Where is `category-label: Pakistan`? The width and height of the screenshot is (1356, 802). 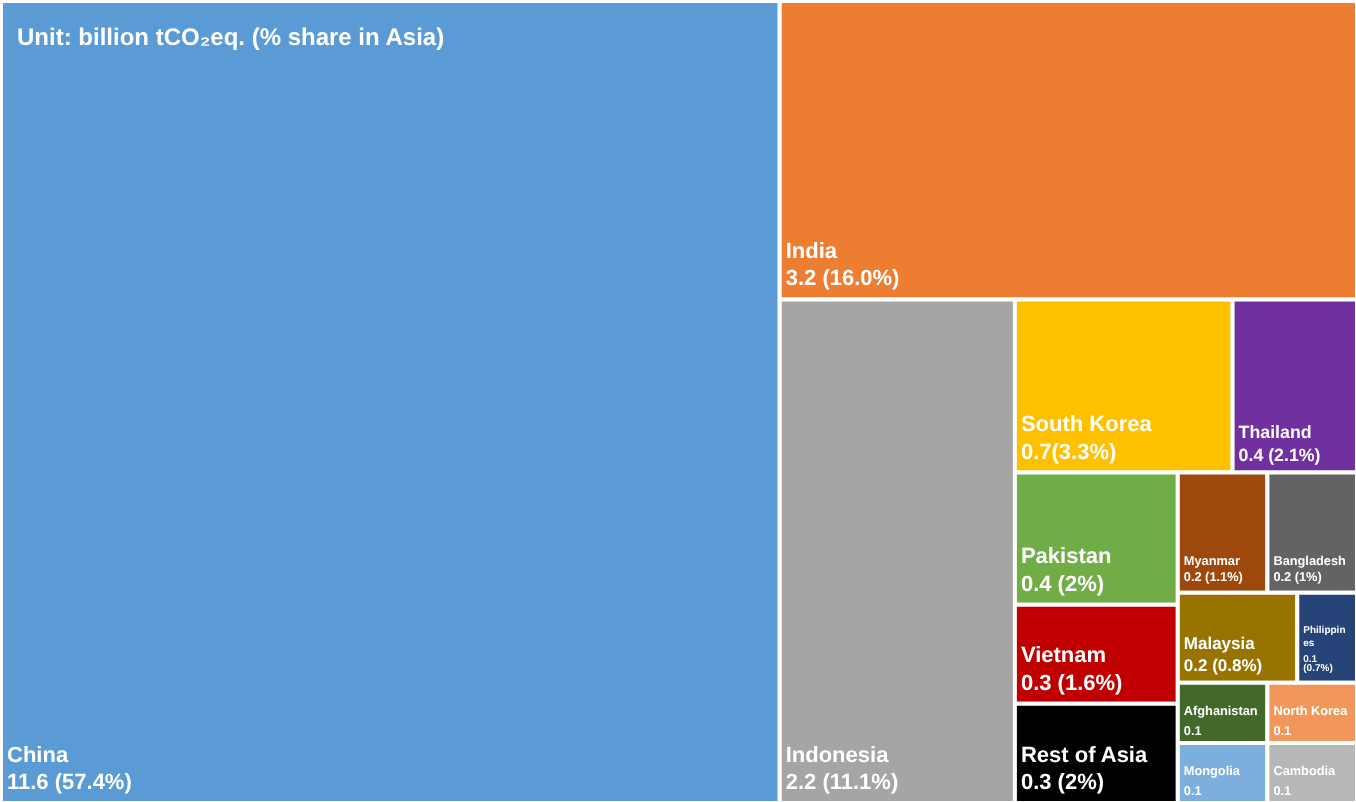 category-label: Pakistan is located at coordinates (1066, 557).